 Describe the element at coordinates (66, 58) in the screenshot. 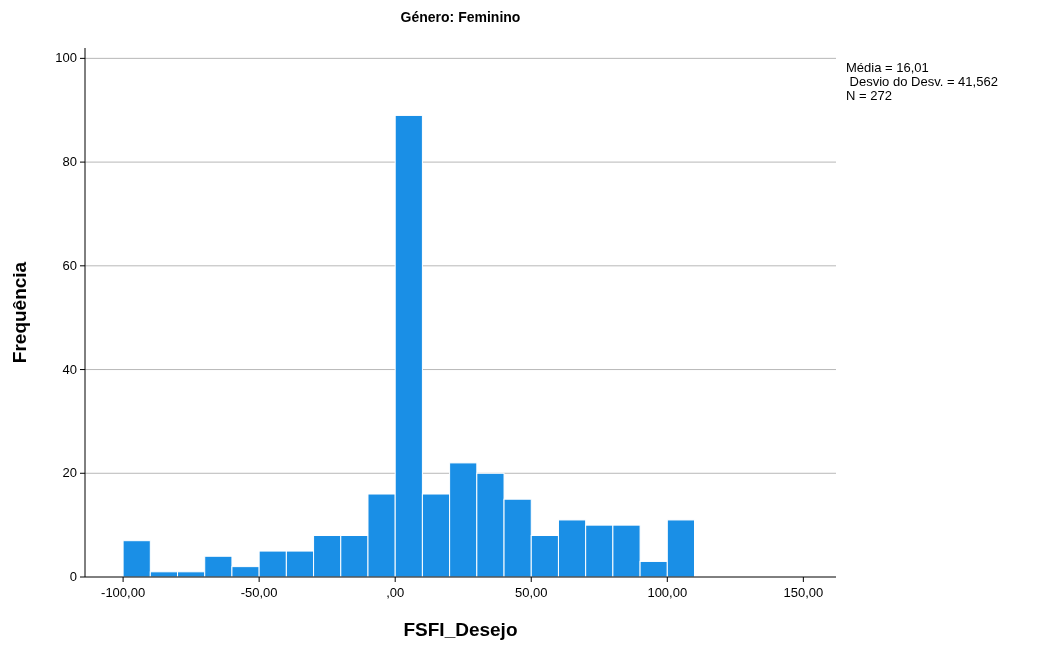

I see `y-tick-label: 100` at that location.